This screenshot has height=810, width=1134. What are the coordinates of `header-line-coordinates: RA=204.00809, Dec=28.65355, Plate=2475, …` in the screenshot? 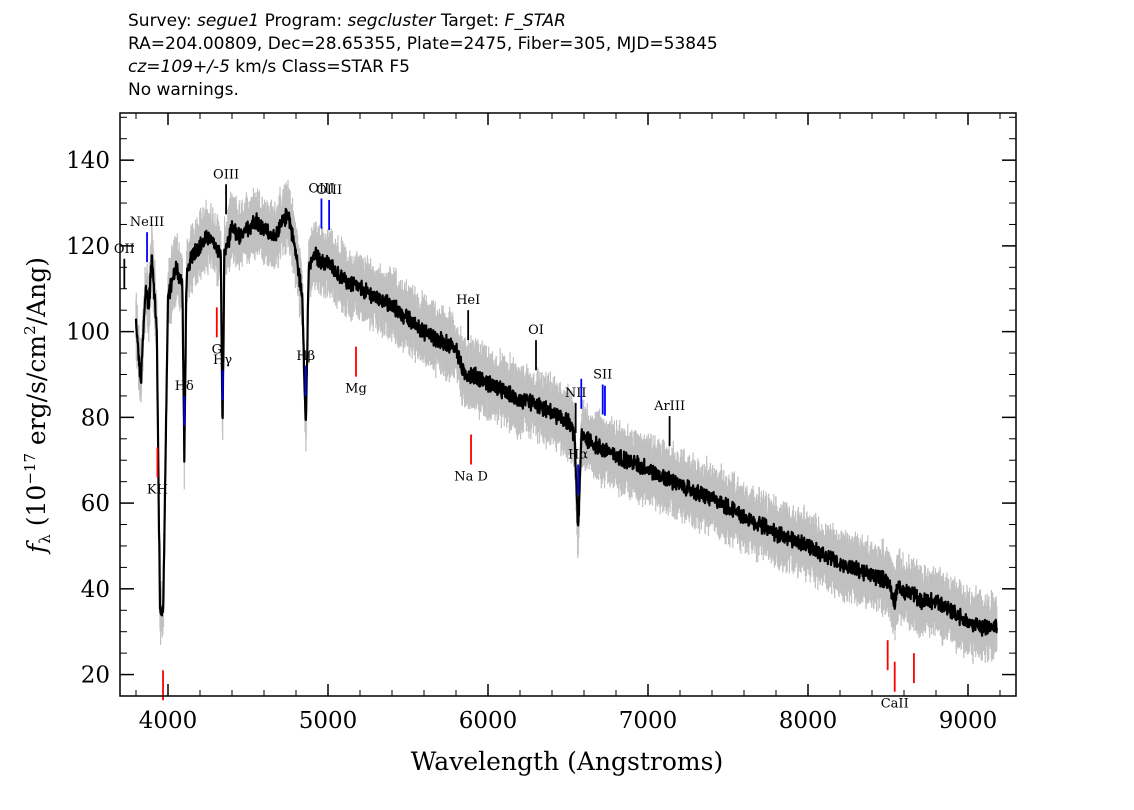 It's located at (423, 44).